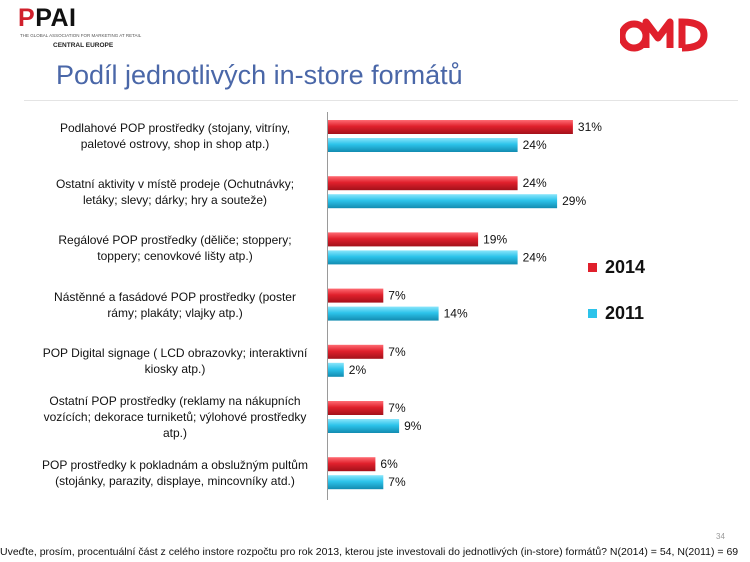 This screenshot has width=750, height=562. I want to click on page-number: 34, so click(720, 536).